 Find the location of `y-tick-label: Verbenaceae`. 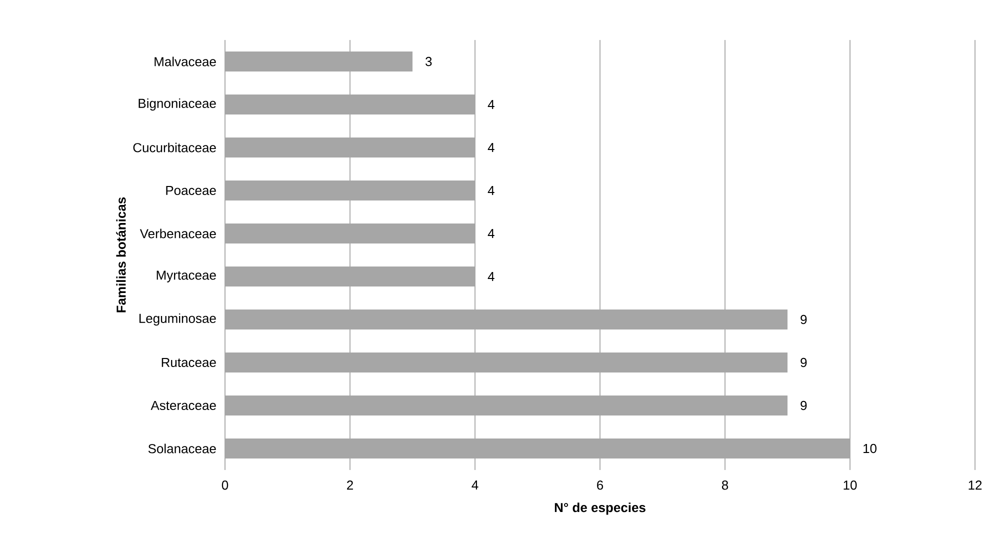

y-tick-label: Verbenaceae is located at coordinates (178, 233).